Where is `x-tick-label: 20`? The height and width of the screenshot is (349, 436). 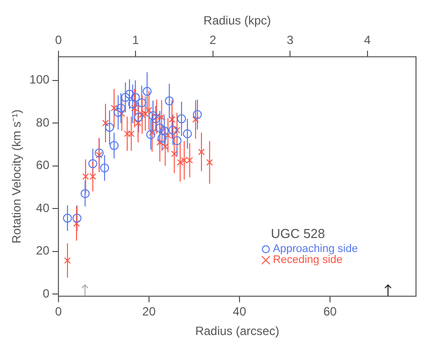
x-tick-label: 20 is located at coordinates (149, 311).